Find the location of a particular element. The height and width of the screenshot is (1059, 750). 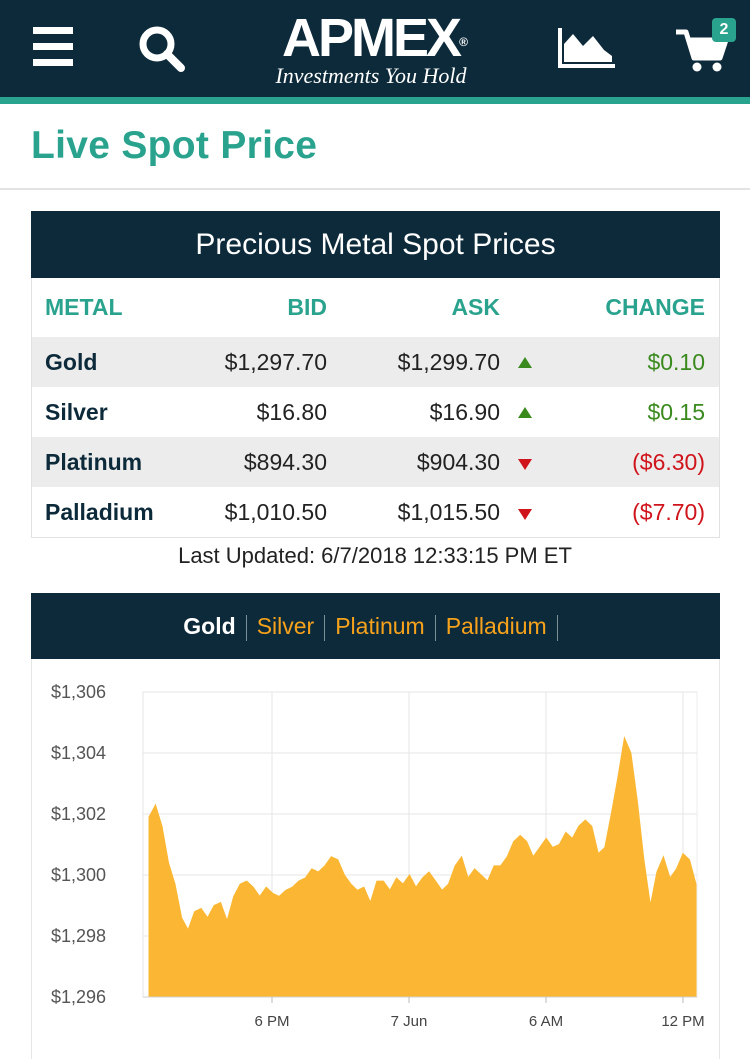

table-row-platinum: Platinum $894.30 $904.30 ($6.30) is located at coordinates (375, 462).